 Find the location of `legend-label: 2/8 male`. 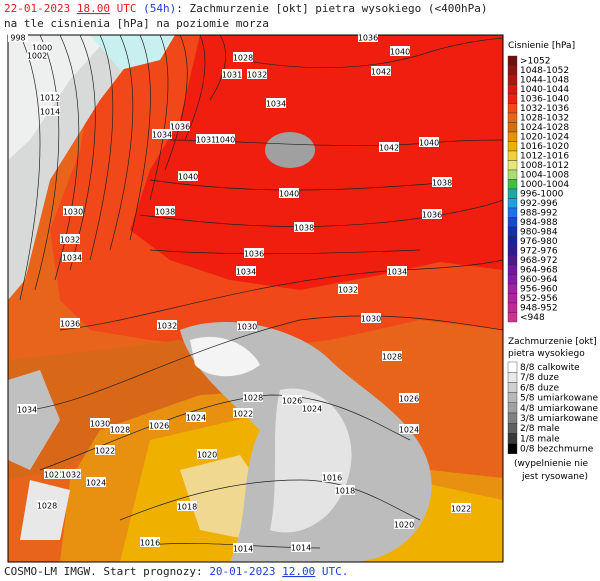

legend-label: 2/8 male is located at coordinates (540, 429).